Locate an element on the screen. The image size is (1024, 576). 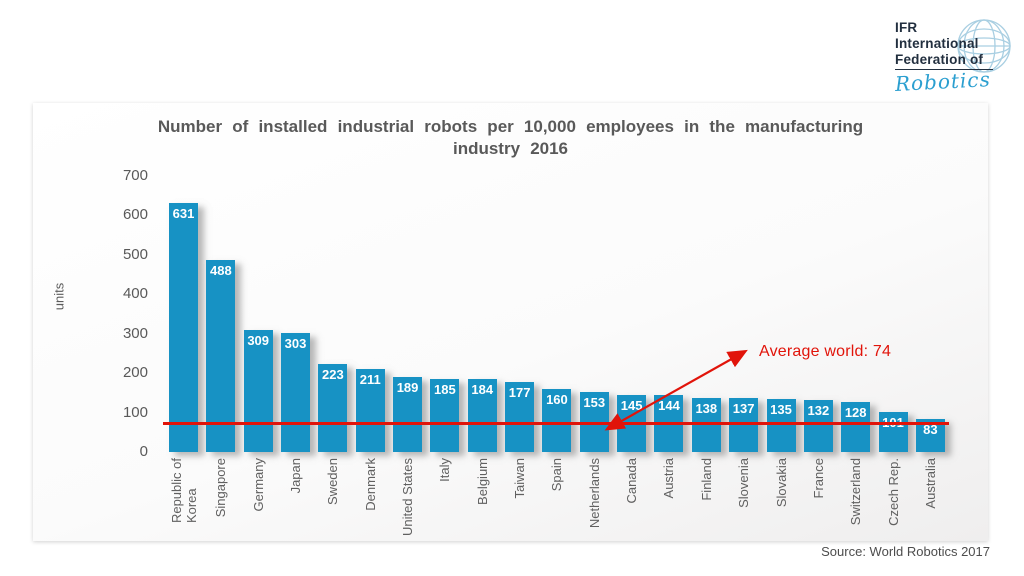
bar-value-label: 309 is located at coordinates (258, 340).